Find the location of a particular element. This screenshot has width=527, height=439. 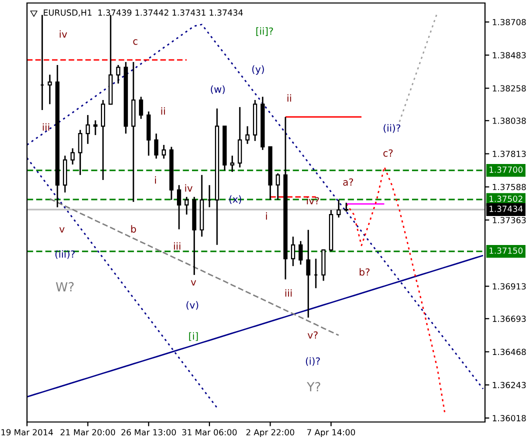

x-tick-label: 31 Mar 06:00 is located at coordinates (209, 432).